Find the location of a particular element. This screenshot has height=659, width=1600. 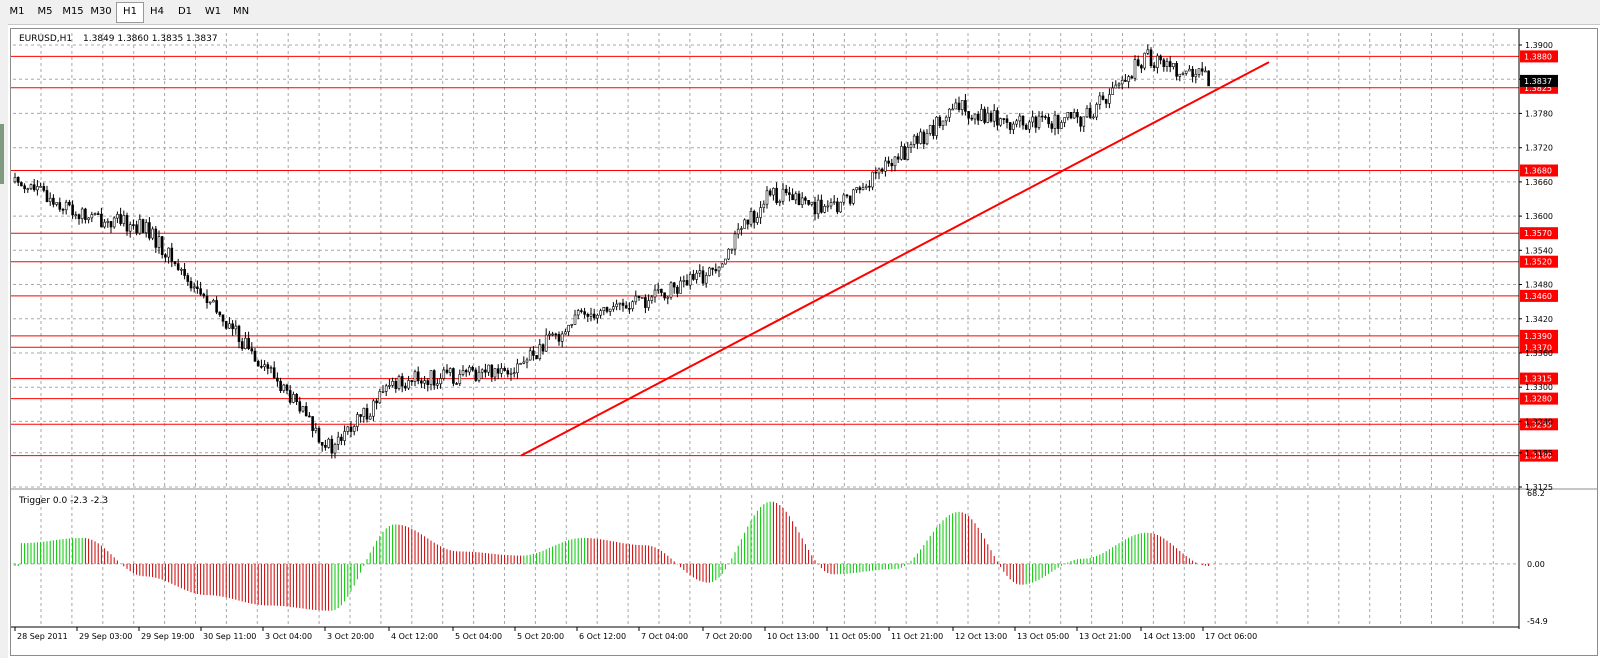

price-tick-label: 1.3125 is located at coordinates (1539, 487).